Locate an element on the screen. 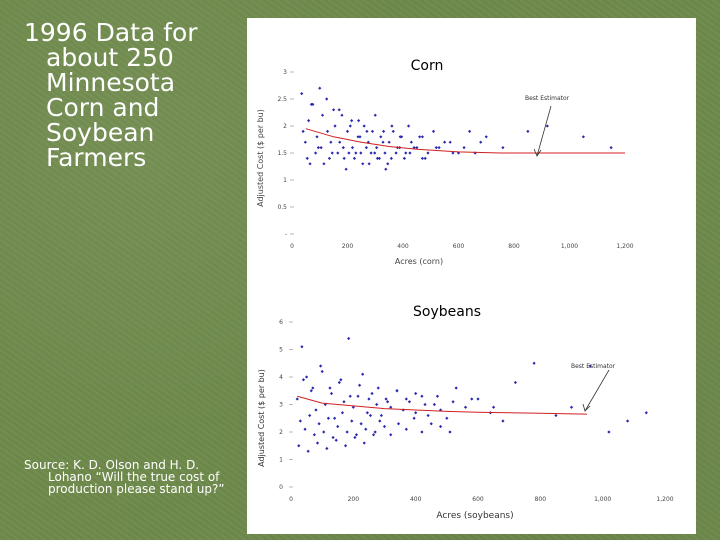 This screenshot has height=540, width=720. title-line-2: about 250 is located at coordinates (110, 57).